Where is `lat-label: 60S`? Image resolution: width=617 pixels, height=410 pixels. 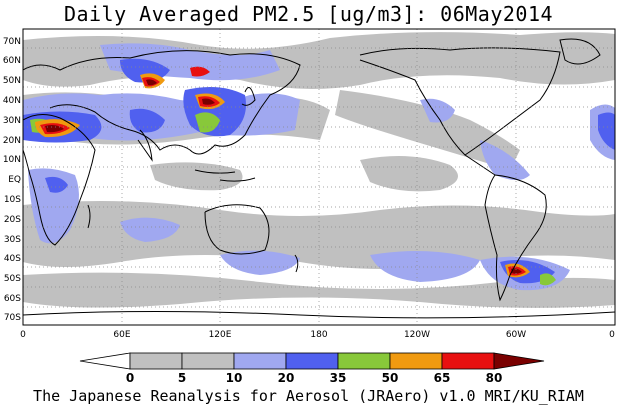 lat-label: 60S is located at coordinates (12, 299).